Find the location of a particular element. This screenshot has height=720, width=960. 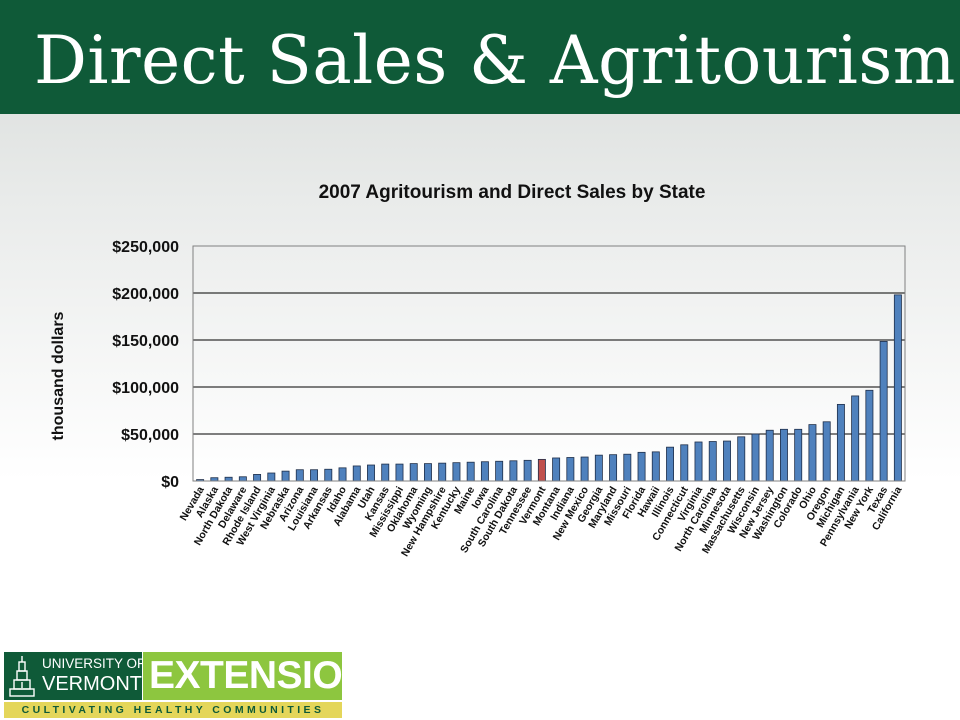

bar-new-hampshire is located at coordinates (442, 472).